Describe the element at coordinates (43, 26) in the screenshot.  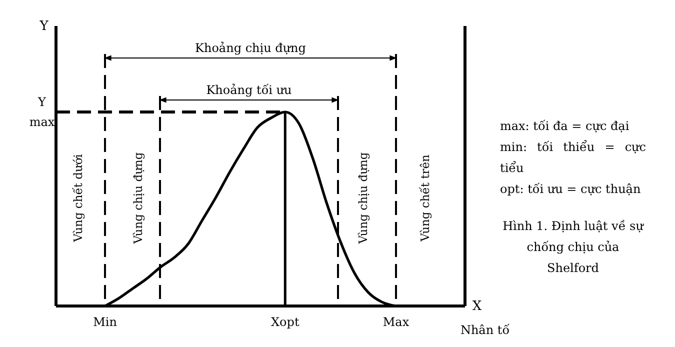
I see `text: Y` at that location.